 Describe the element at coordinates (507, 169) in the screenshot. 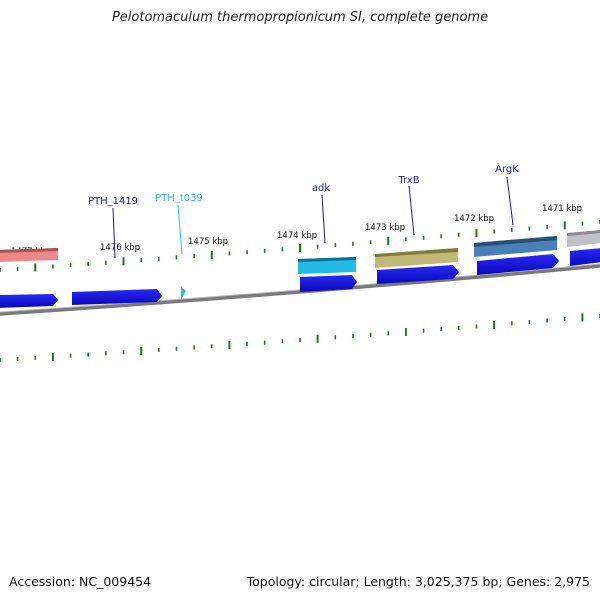

I see `gene-label-argk: ArgK` at that location.